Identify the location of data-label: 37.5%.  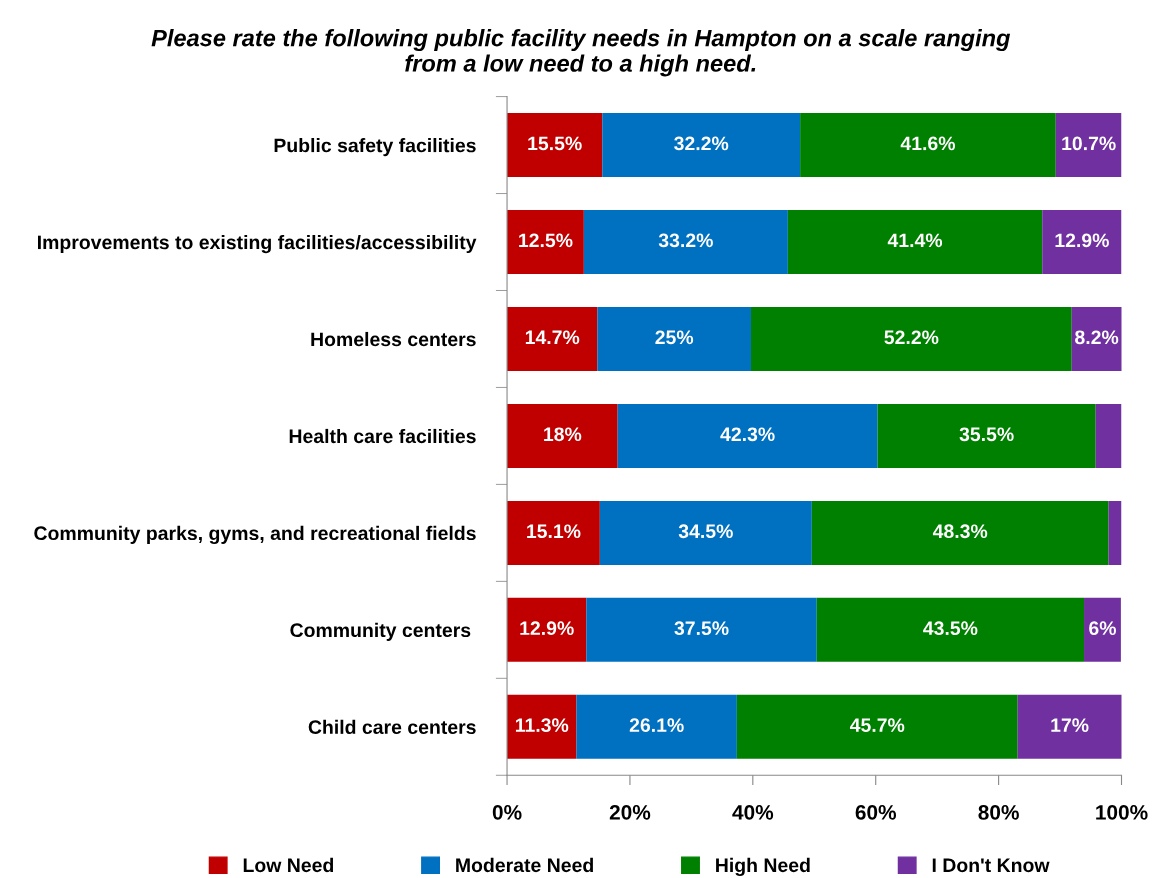
(701, 628).